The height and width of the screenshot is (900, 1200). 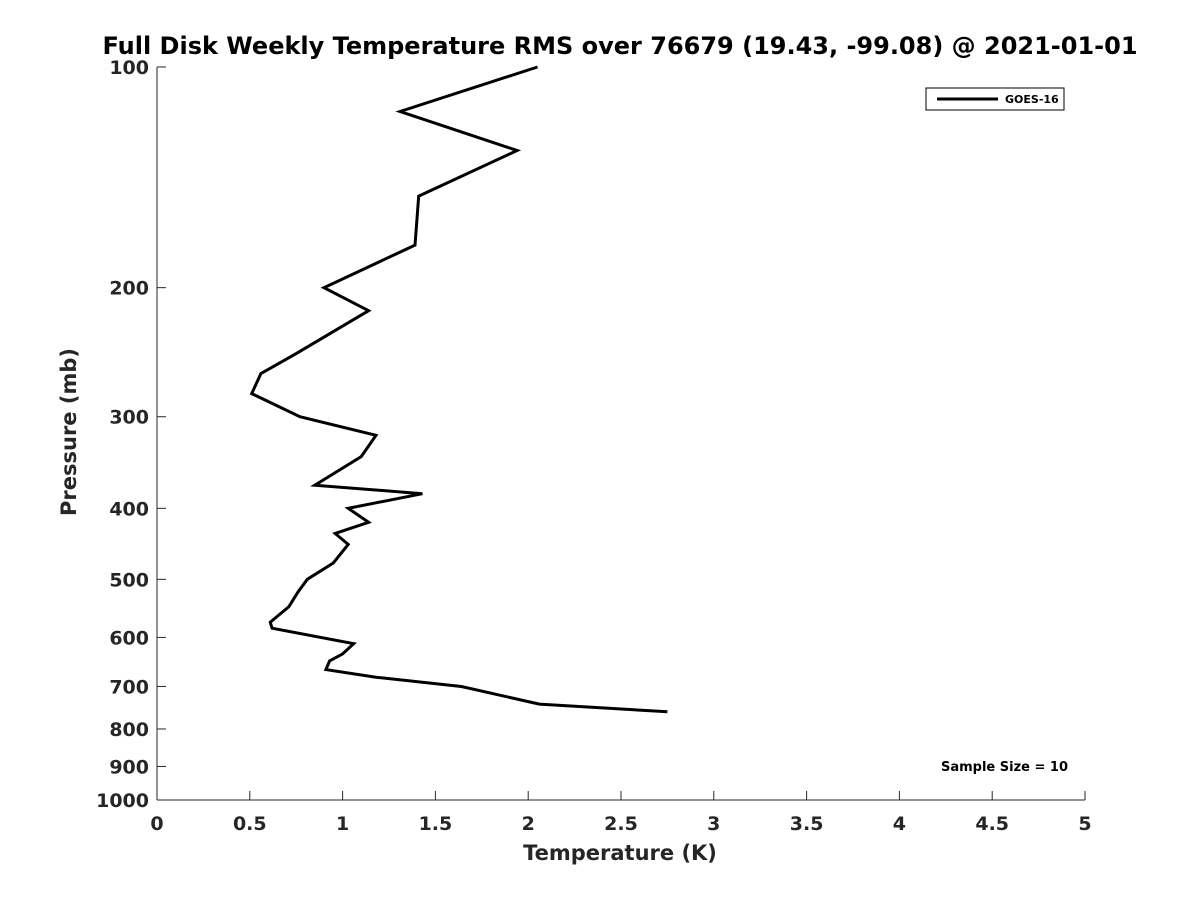 I want to click on x-tick-label: 2, so click(x=528, y=824).